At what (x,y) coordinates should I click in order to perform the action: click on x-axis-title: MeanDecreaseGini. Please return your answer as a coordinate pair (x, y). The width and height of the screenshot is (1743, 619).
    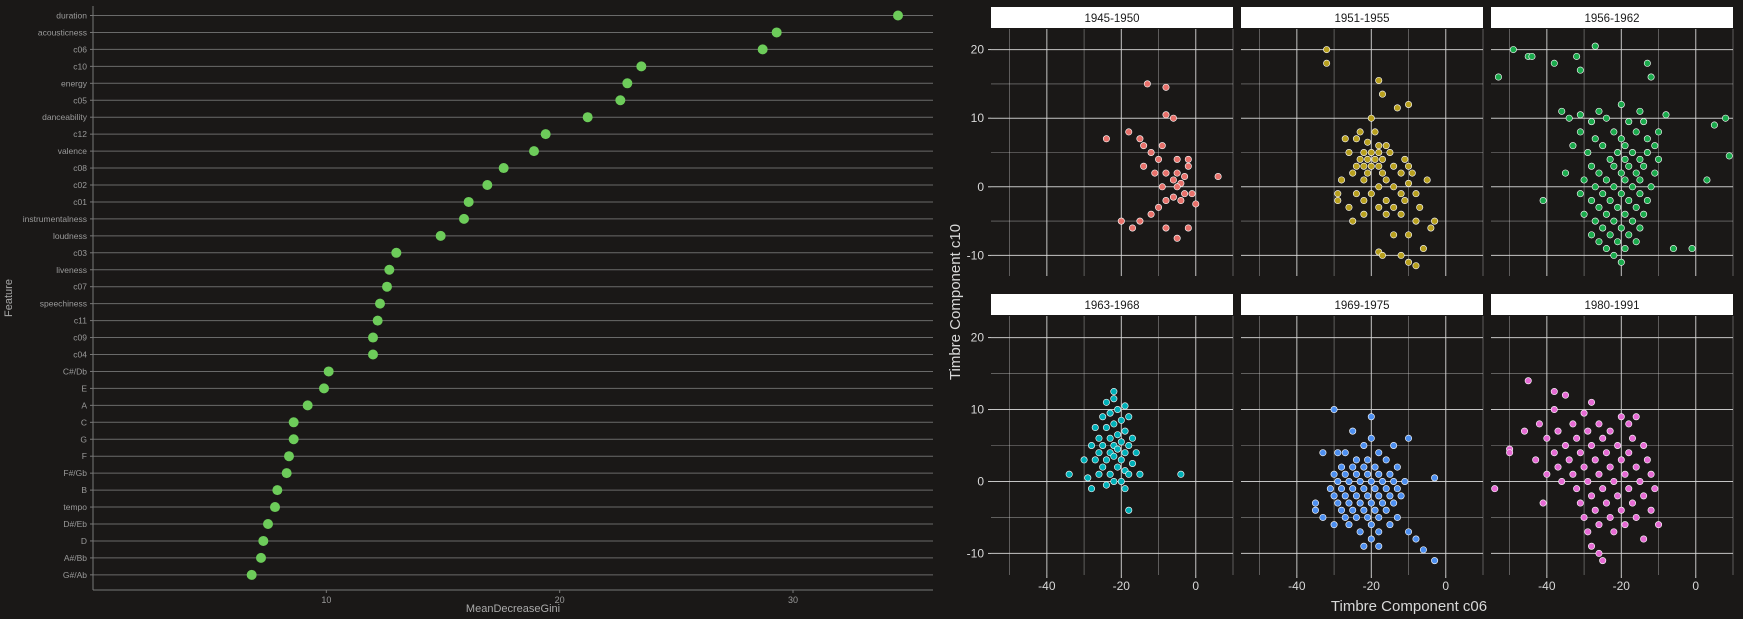
    Looking at the image, I should click on (513, 609).